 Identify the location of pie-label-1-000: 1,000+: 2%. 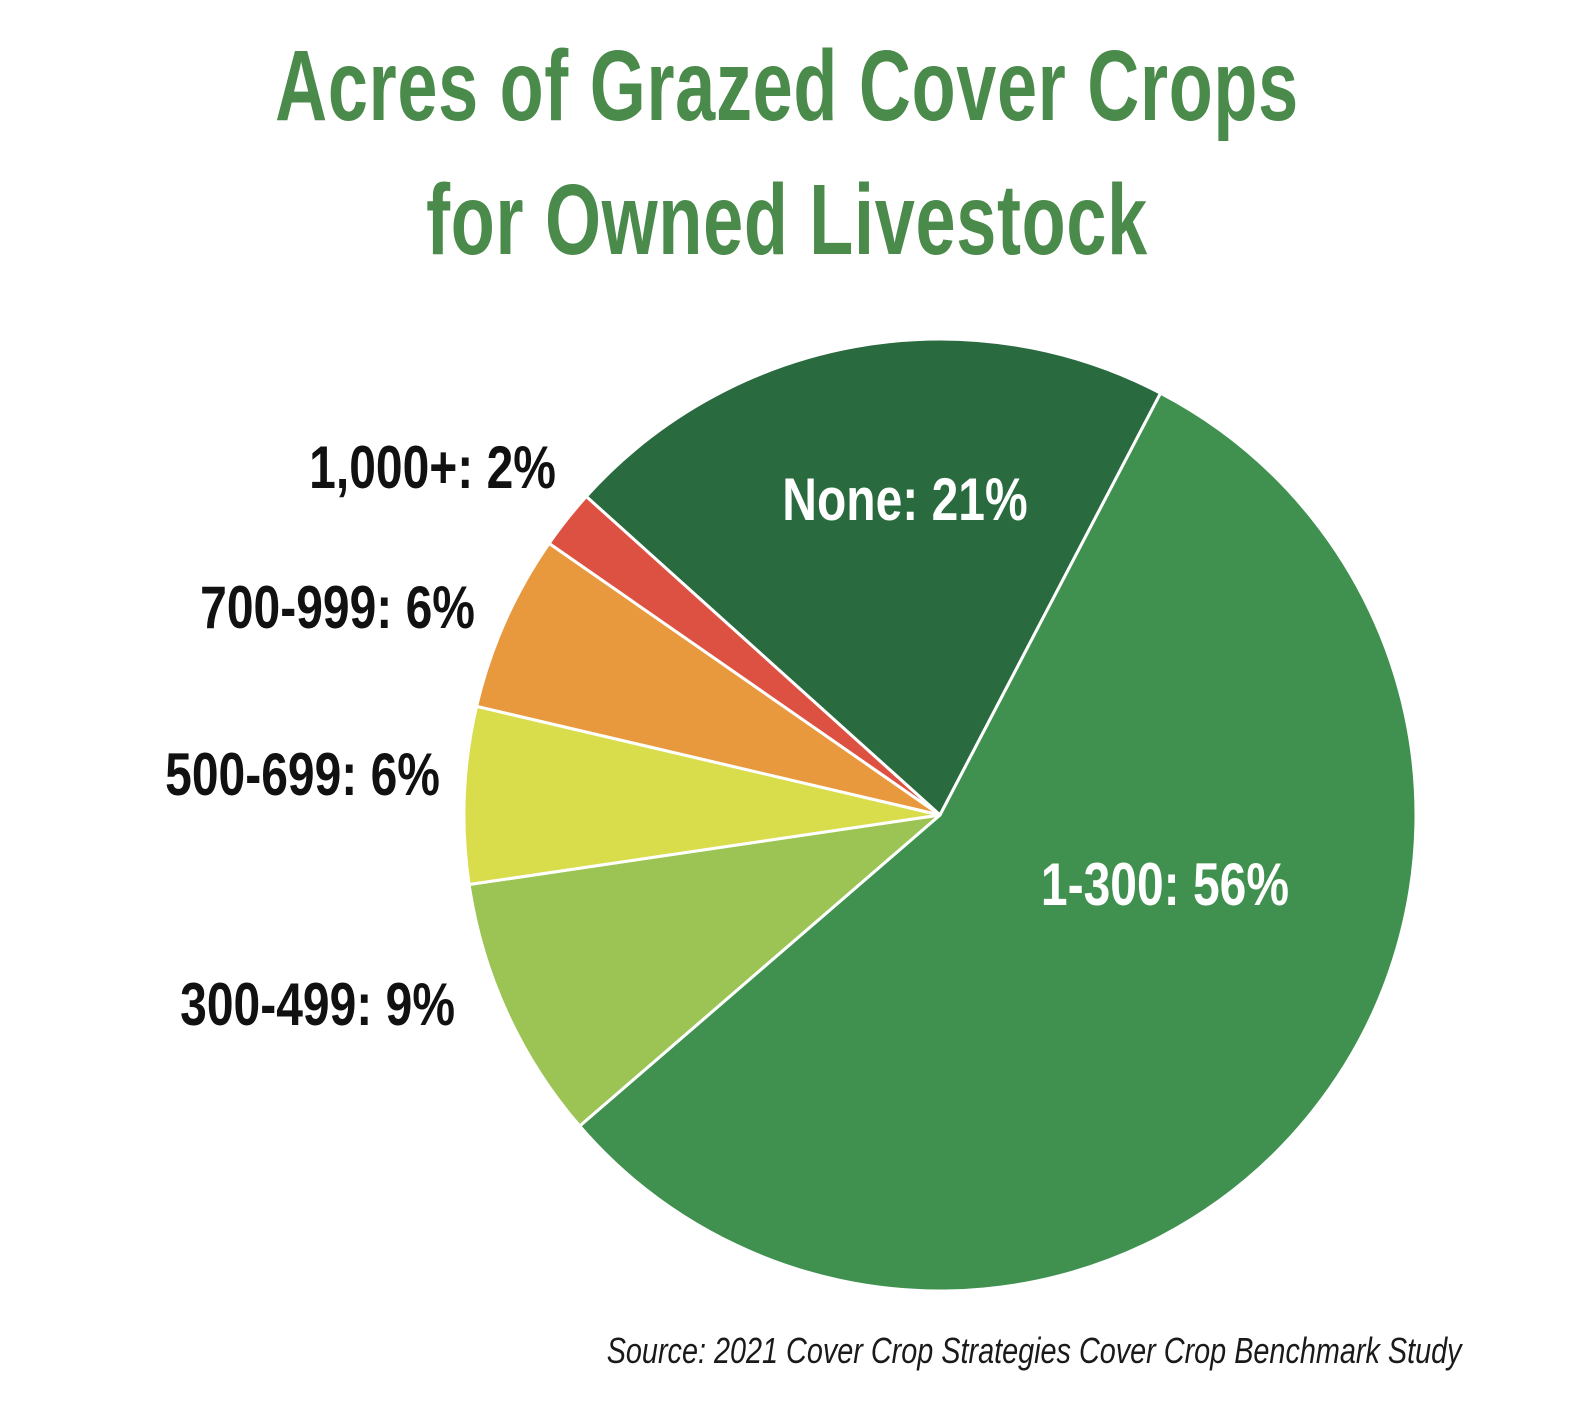
(432, 467).